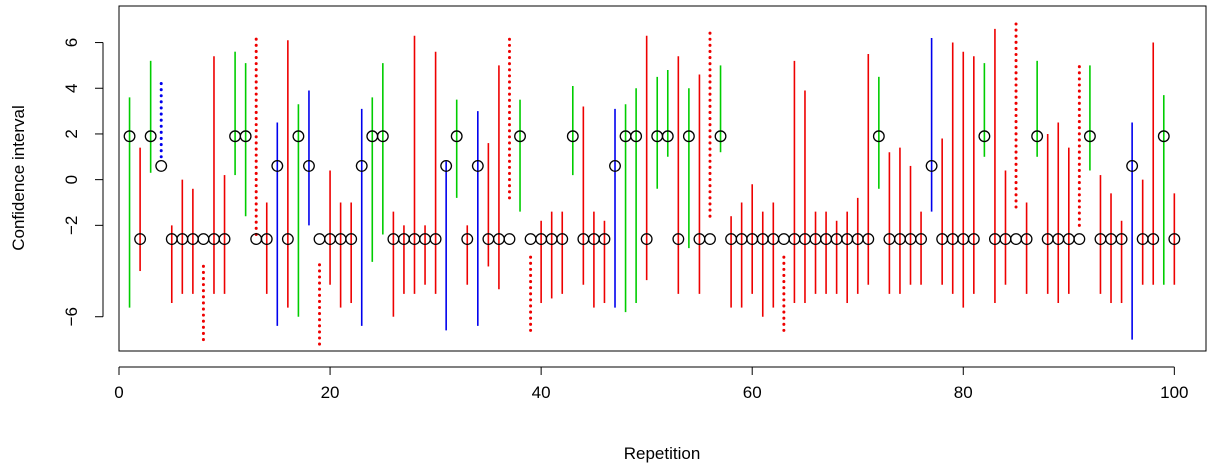  What do you see at coordinates (71, 316) in the screenshot?
I see `y-tick-label: −6` at bounding box center [71, 316].